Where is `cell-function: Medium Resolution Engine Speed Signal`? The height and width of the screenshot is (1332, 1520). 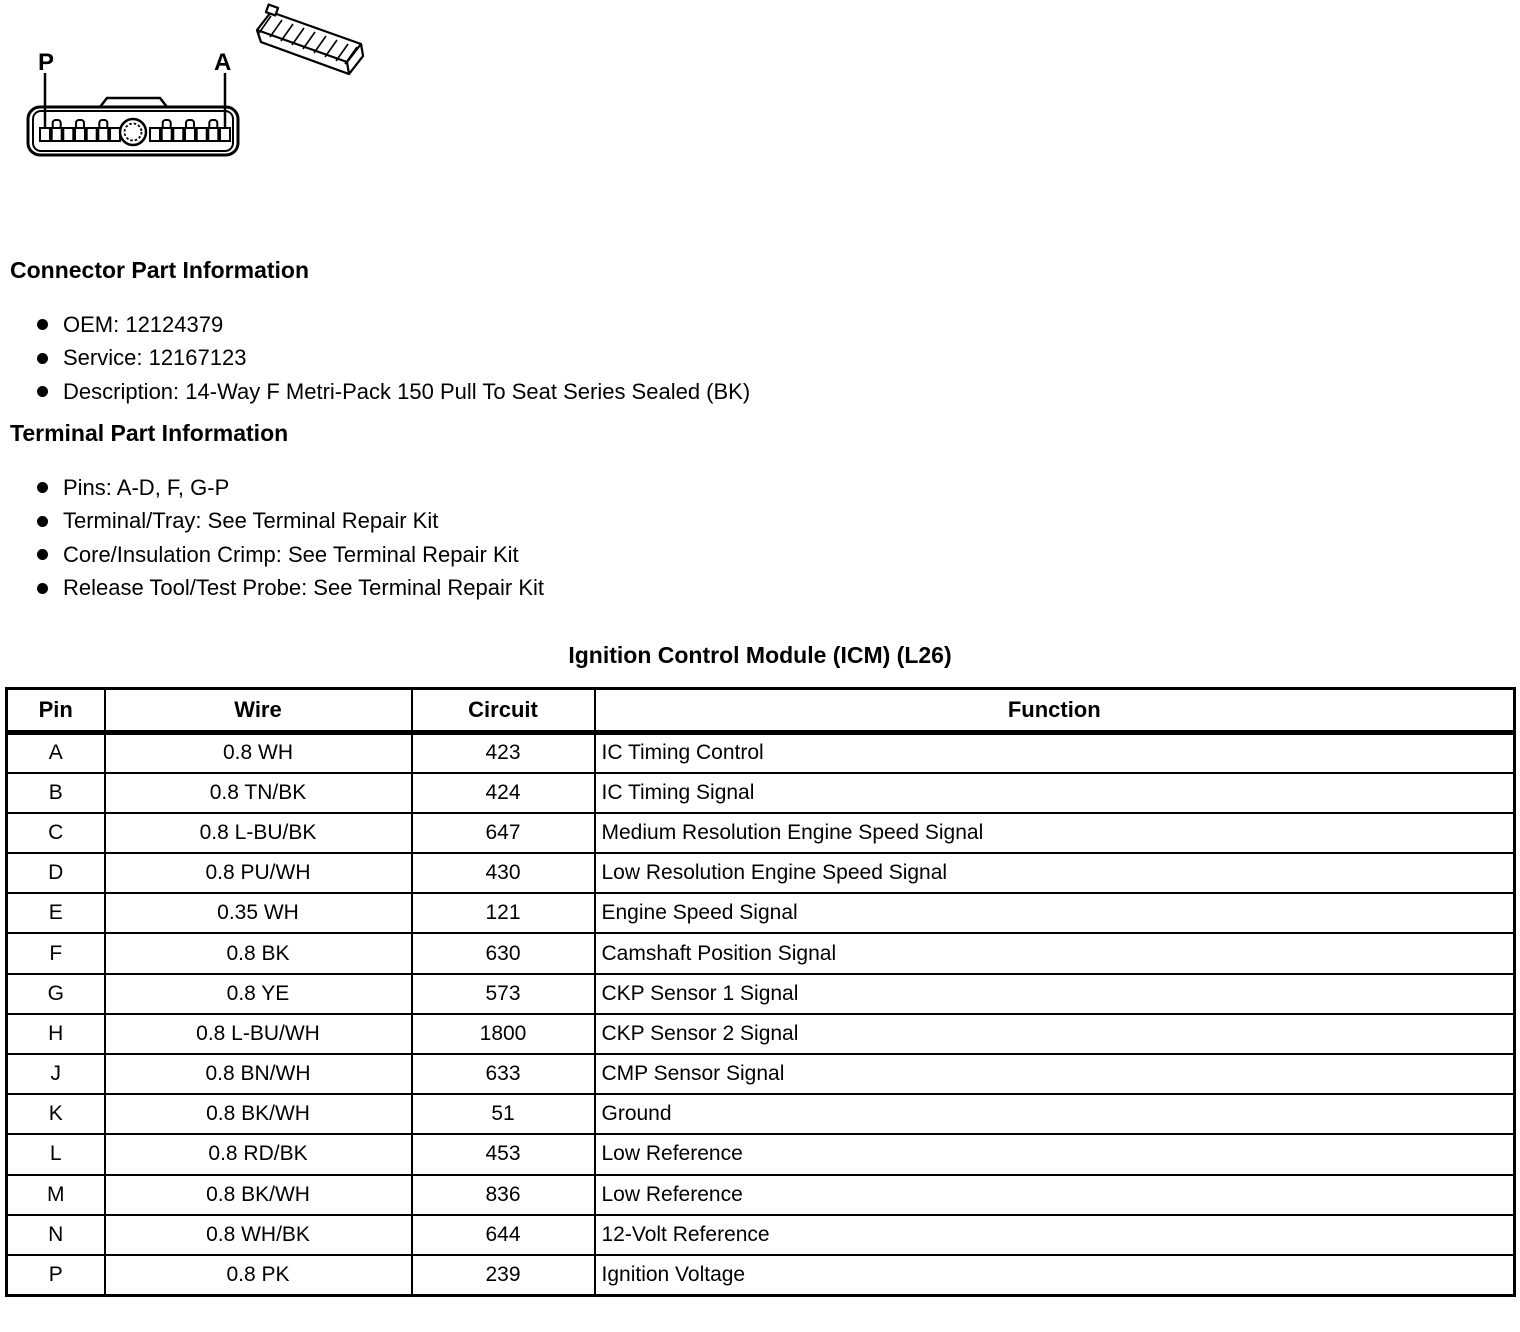
cell-function: Medium Resolution Engine Speed Signal is located at coordinates (1054, 833).